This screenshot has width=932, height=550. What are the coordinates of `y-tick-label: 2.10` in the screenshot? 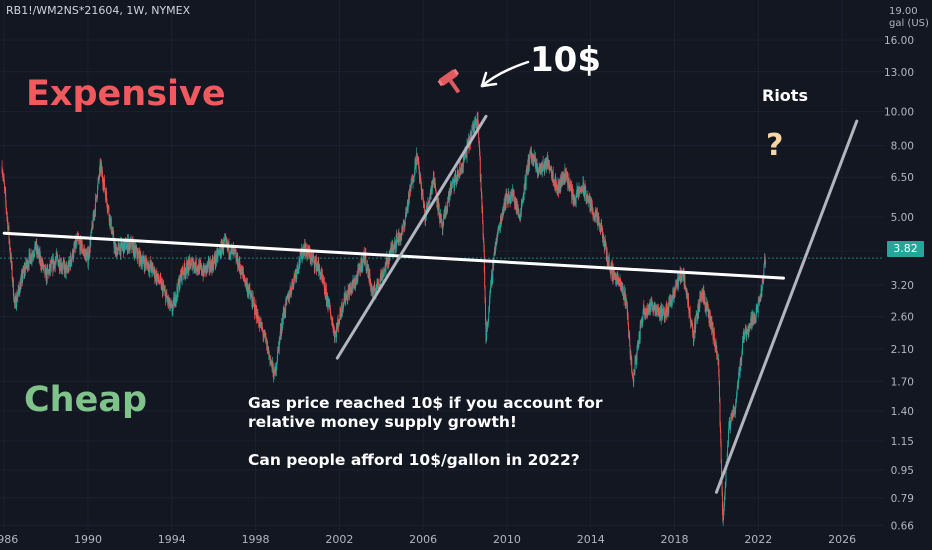 It's located at (902, 350).